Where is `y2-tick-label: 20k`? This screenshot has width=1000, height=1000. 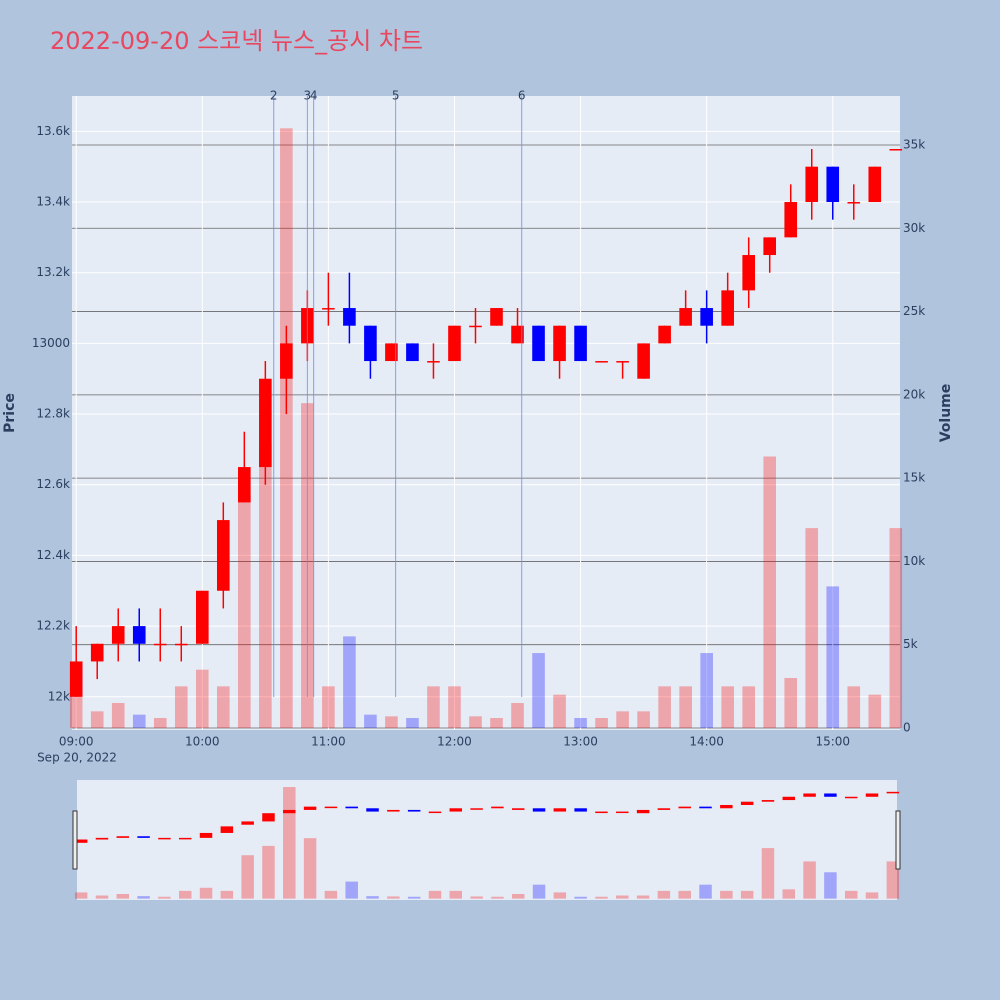
y2-tick-label: 20k is located at coordinates (914, 394).